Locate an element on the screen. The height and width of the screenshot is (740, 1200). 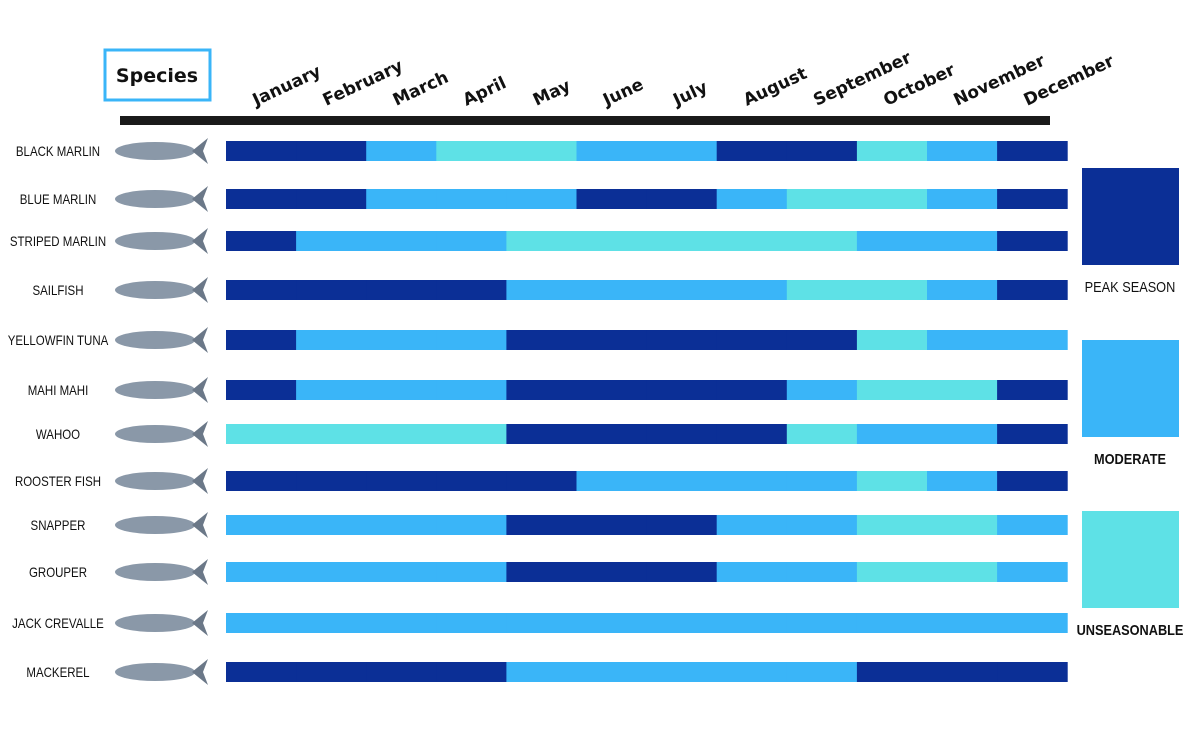
month-label: February is located at coordinates (363, 83).